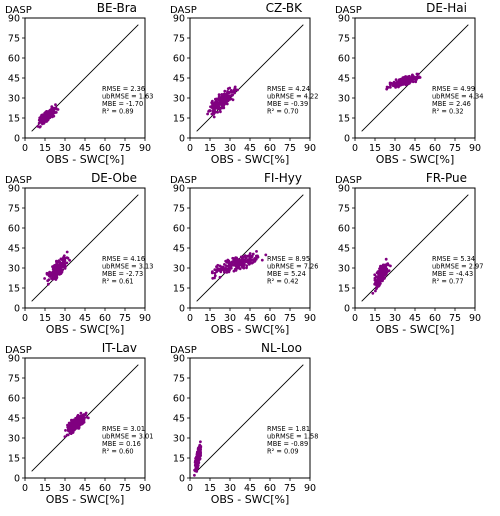 This screenshot has height=516, width=500. Describe the element at coordinates (415, 159) in the screenshot. I see `x-axis-label: OBS - SWC[%]` at that location.